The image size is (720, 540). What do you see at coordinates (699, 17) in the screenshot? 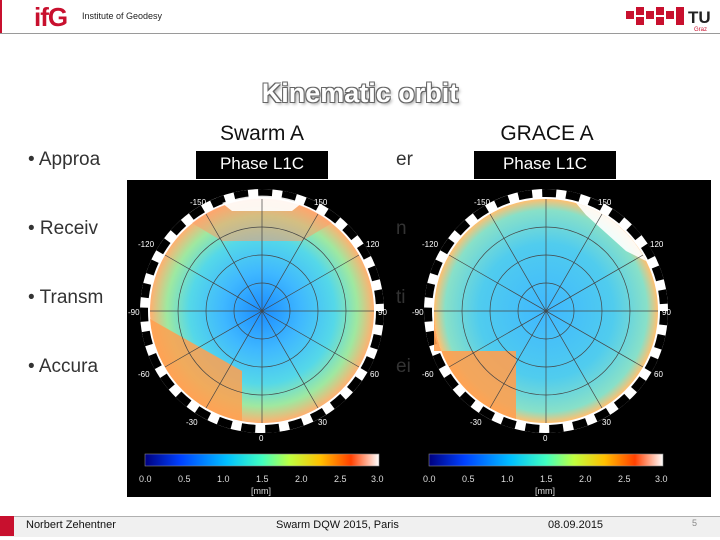
I see `tu-logo-text: TU` at bounding box center [699, 17].